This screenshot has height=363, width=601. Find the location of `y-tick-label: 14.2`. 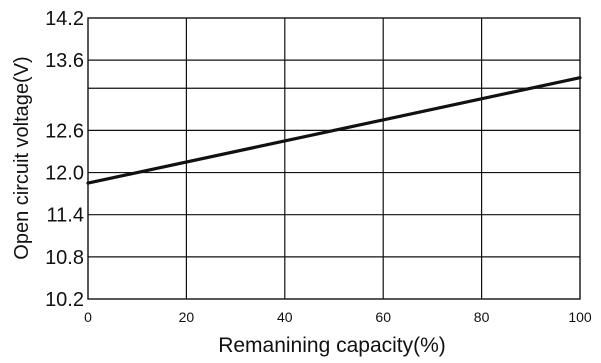

y-tick-label: 14.2 is located at coordinates (64, 19).